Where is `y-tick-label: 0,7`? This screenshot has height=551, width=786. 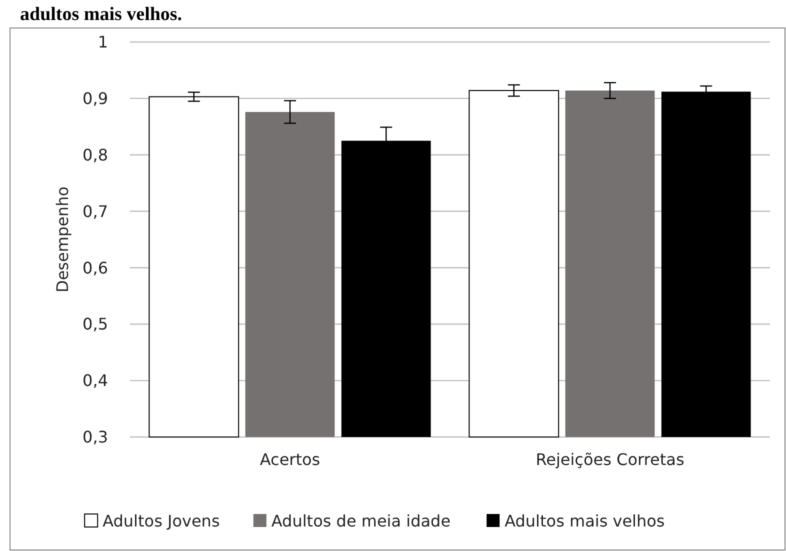
y-tick-label: 0,7 is located at coordinates (95, 211).